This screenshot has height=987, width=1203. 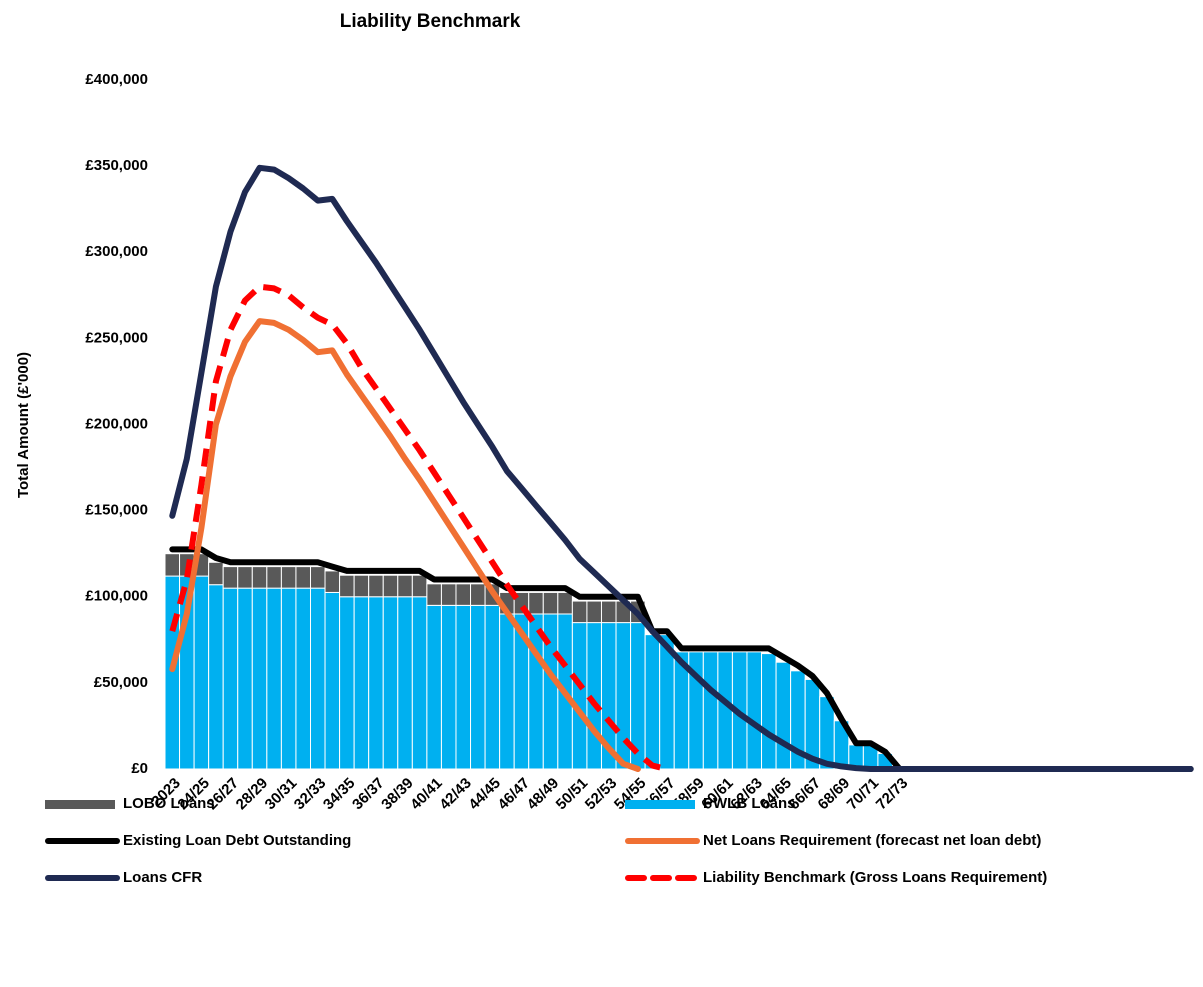 I want to click on chart-title: Liability Benchmark, so click(x=430, y=21).